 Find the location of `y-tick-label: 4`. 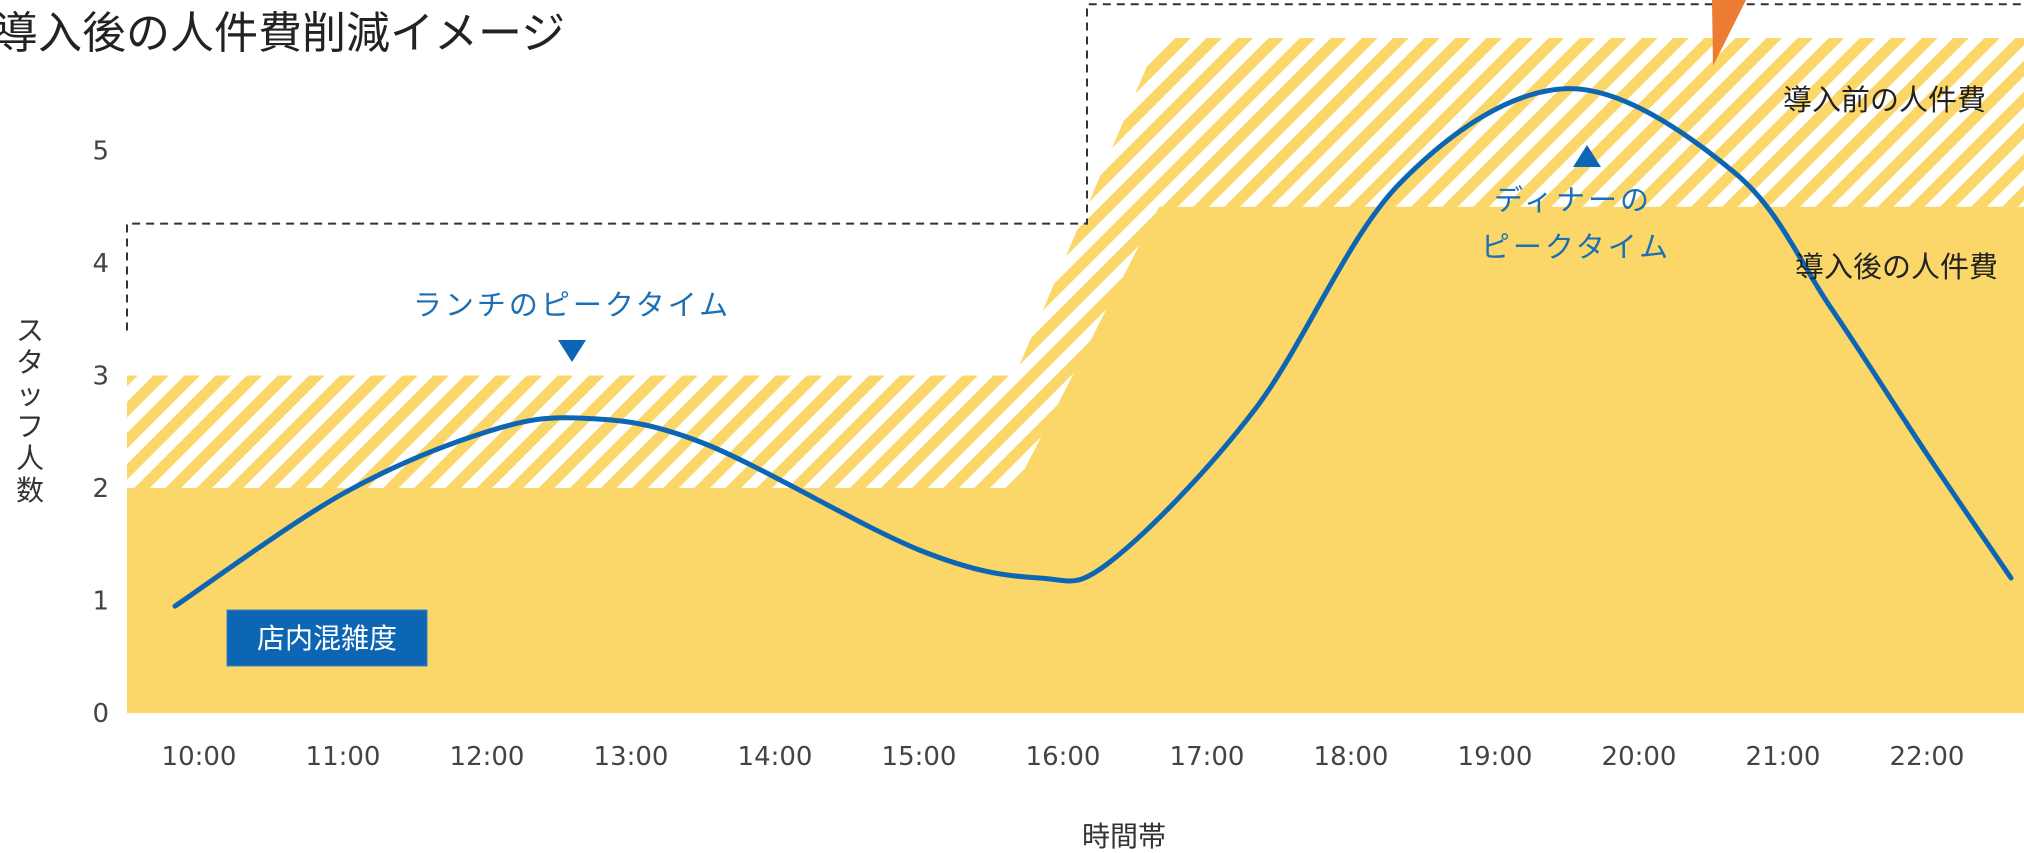

y-tick-label: 4 is located at coordinates (100, 264).